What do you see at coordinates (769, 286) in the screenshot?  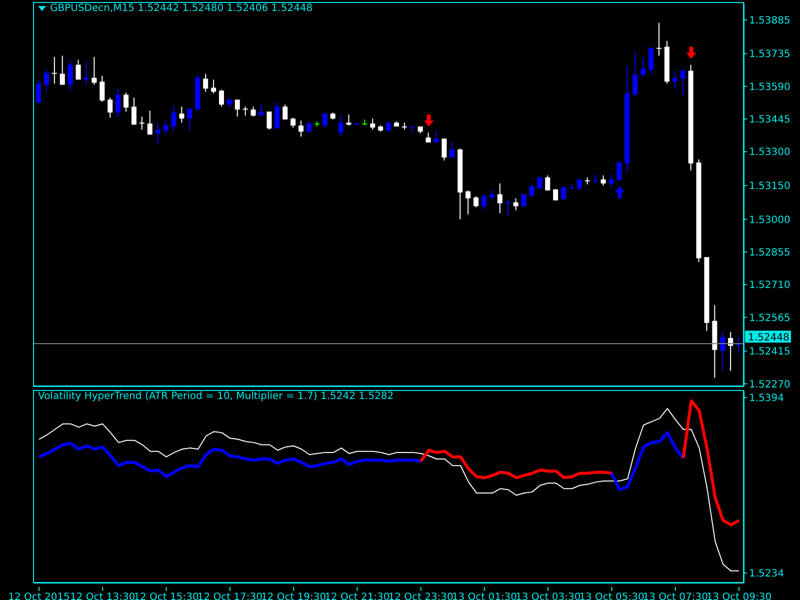 I see `y-tick-label: 1.52710` at bounding box center [769, 286].